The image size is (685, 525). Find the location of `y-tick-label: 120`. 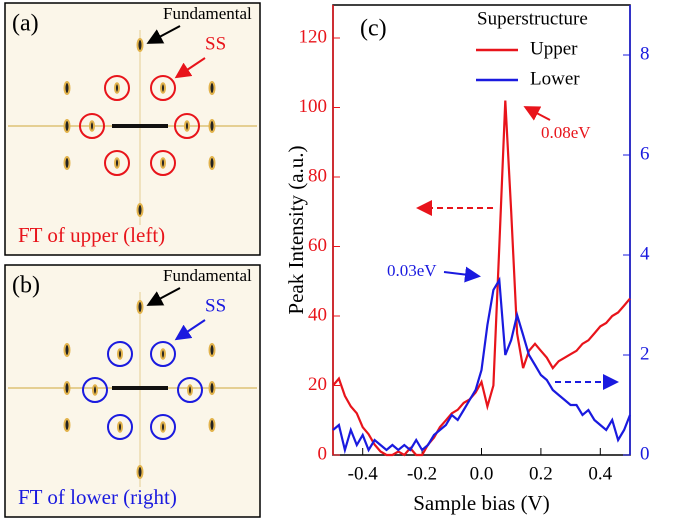

y-tick-label: 120 is located at coordinates (313, 36).